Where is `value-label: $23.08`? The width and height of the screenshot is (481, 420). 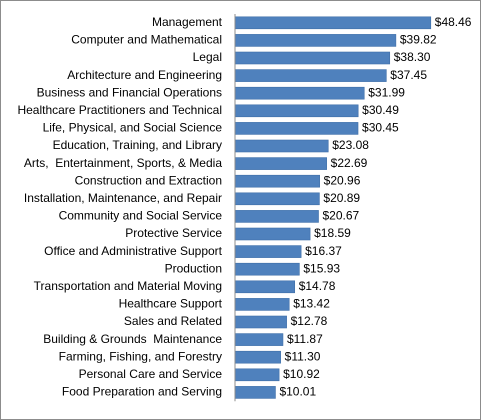 value-label: $23.08 is located at coordinates (350, 145).